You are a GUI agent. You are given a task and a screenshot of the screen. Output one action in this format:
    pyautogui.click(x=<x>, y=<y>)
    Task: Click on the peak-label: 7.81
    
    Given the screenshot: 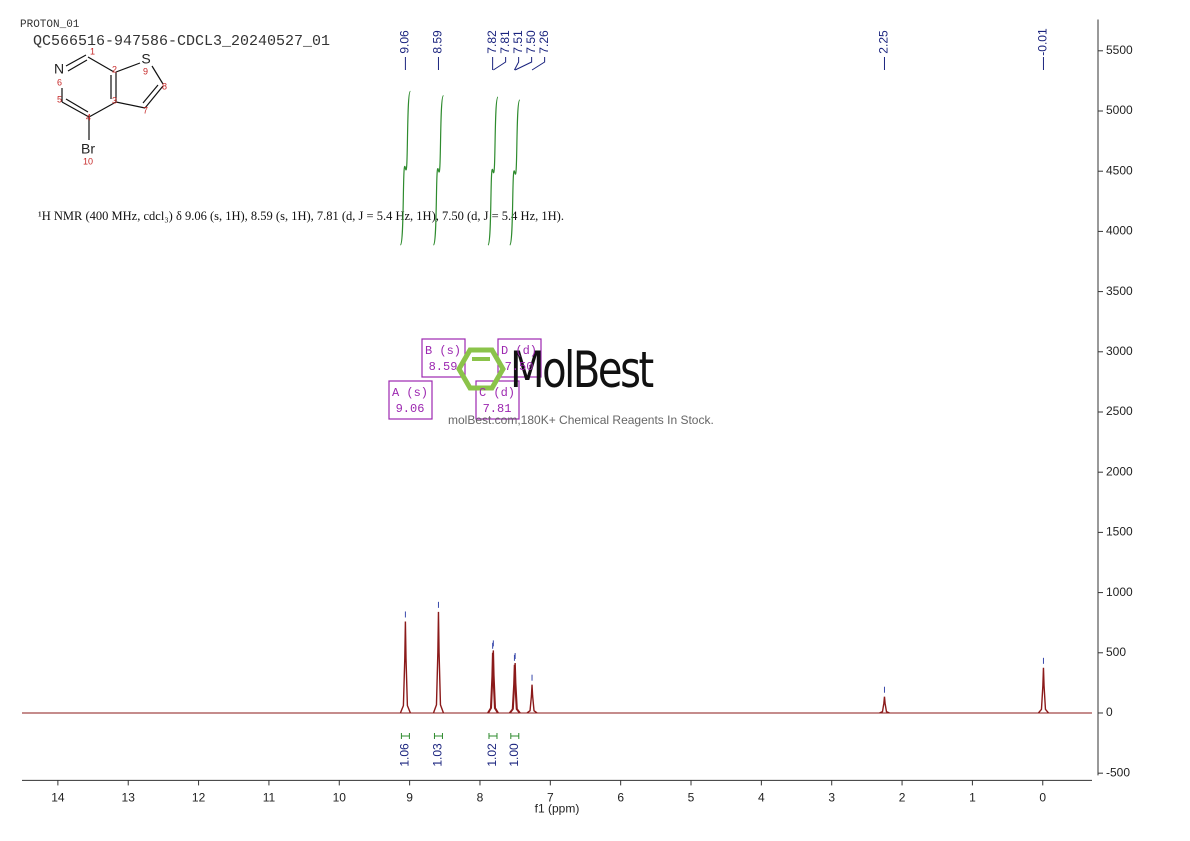 What is the action you would take?
    pyautogui.click(x=505, y=42)
    